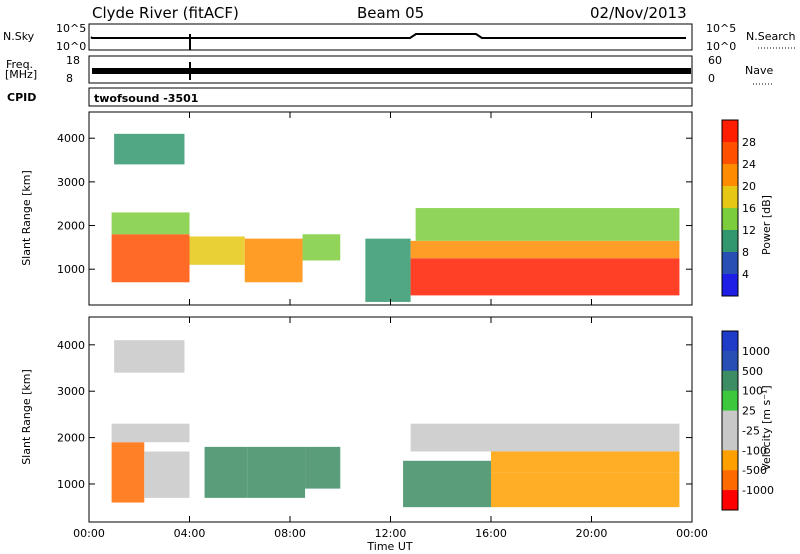 The width and height of the screenshot is (800, 554). What do you see at coordinates (71, 28) in the screenshot?
I see `nsky-tick-top: 10^5` at bounding box center [71, 28].